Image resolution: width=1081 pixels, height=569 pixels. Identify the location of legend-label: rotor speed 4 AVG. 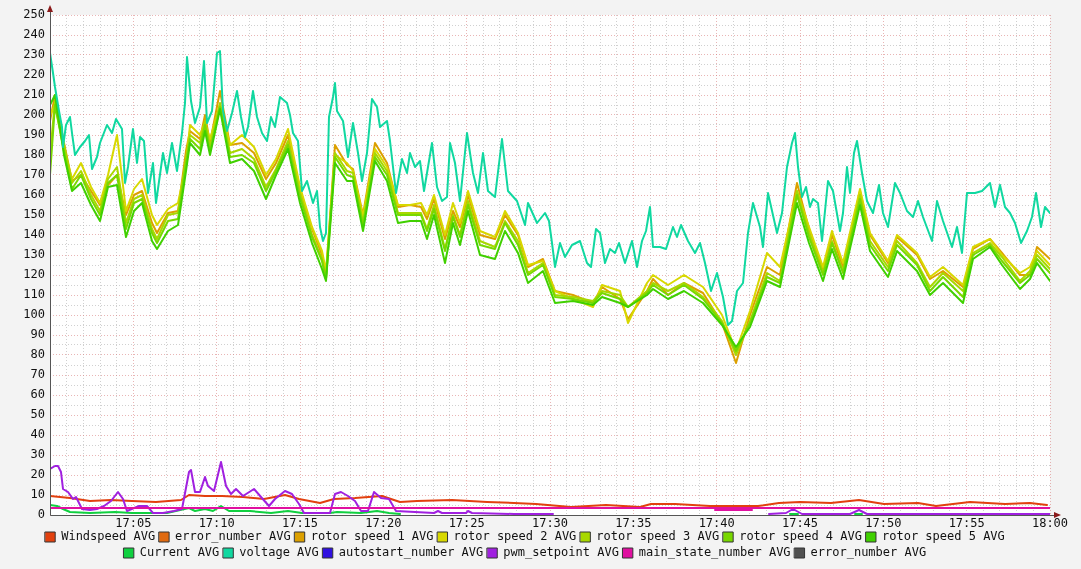
(800, 536).